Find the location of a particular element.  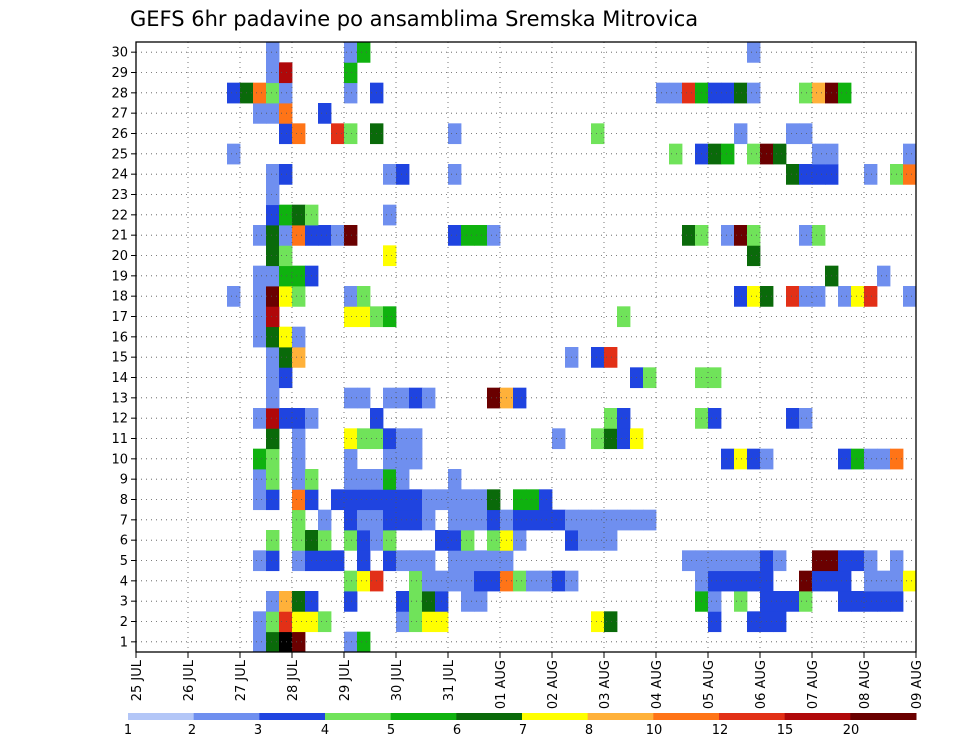

y-tick-label: 23 is located at coordinates (119, 195).